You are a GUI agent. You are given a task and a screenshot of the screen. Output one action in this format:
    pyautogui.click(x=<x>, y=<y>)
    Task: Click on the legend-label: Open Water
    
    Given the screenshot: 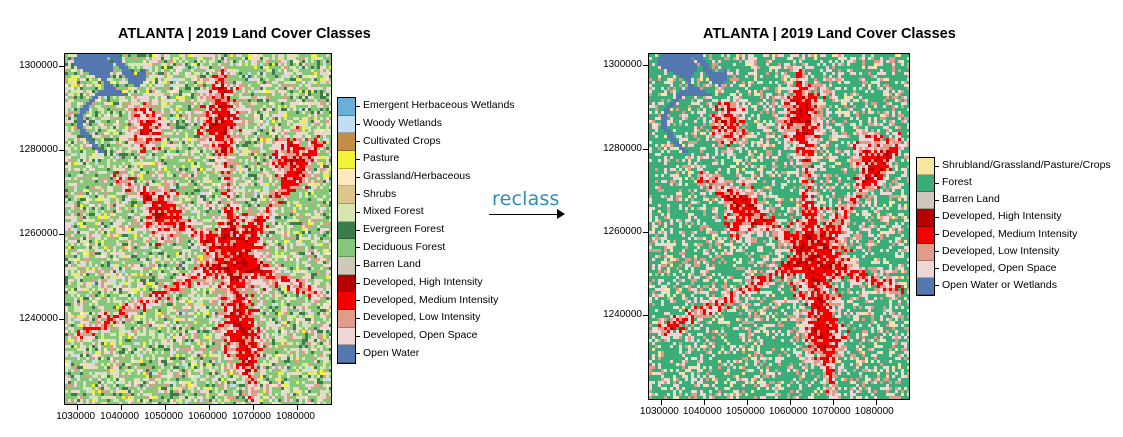 What is the action you would take?
    pyautogui.click(x=391, y=353)
    